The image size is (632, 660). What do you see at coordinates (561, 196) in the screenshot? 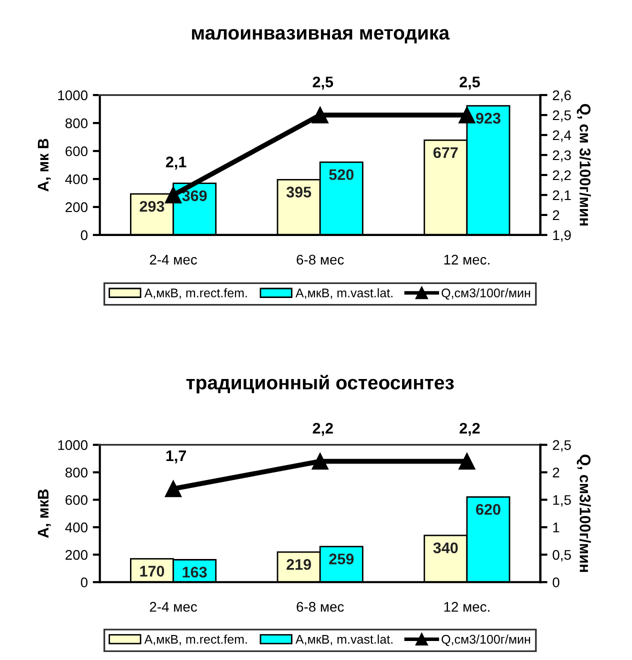
I see `y2-tick-label: 2,1` at bounding box center [561, 196].